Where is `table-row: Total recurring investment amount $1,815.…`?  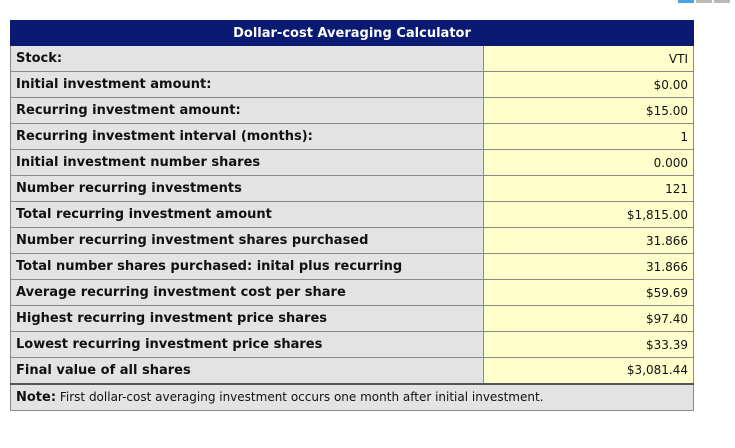 table-row: Total recurring investment amount $1,815.… is located at coordinates (352, 214).